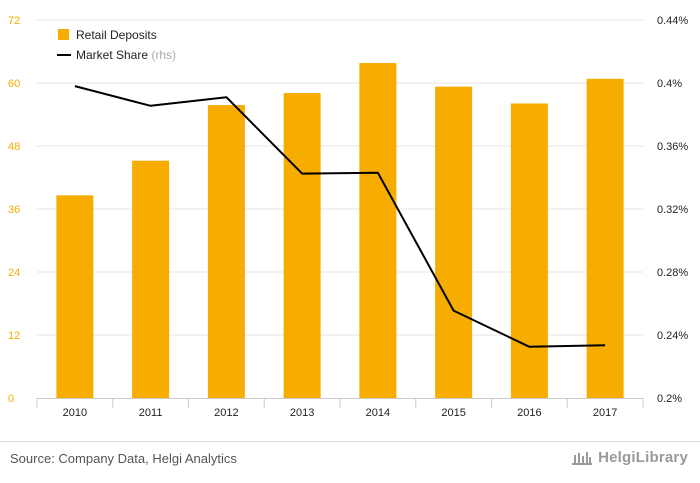 The image size is (700, 483). What do you see at coordinates (672, 273) in the screenshot?
I see `right-axis-tick-label: 0.28%` at bounding box center [672, 273].